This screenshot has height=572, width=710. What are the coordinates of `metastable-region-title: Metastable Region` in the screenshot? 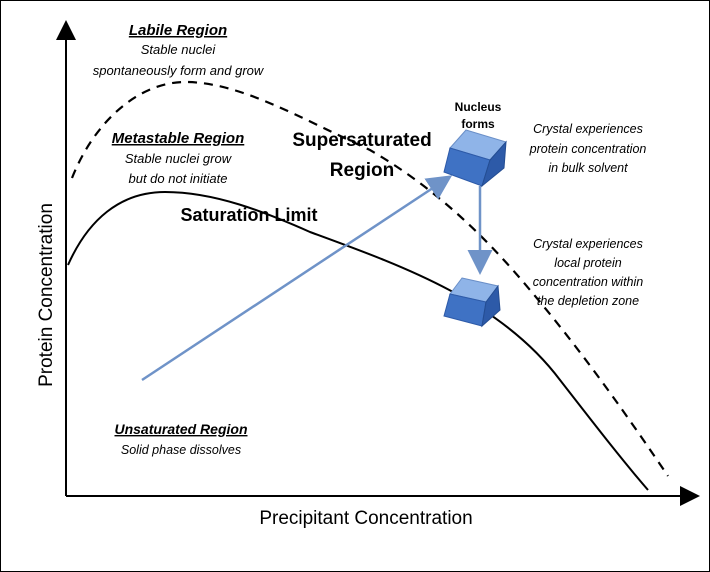 It's located at (178, 138).